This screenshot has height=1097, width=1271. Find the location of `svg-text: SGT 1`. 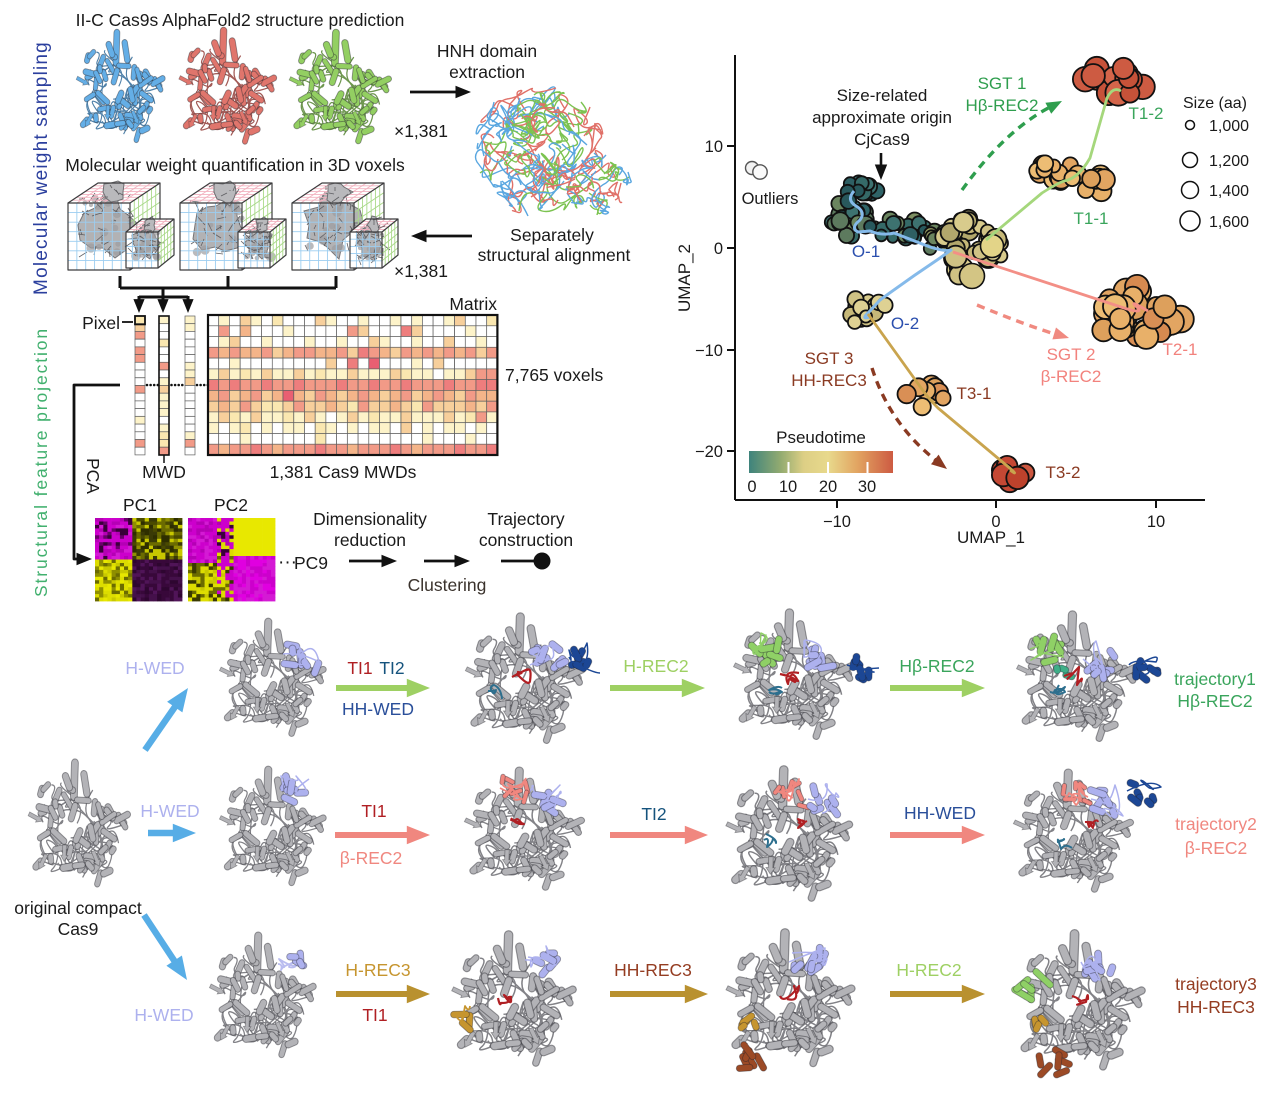

svg-text: SGT 1 is located at coordinates (1002, 83).